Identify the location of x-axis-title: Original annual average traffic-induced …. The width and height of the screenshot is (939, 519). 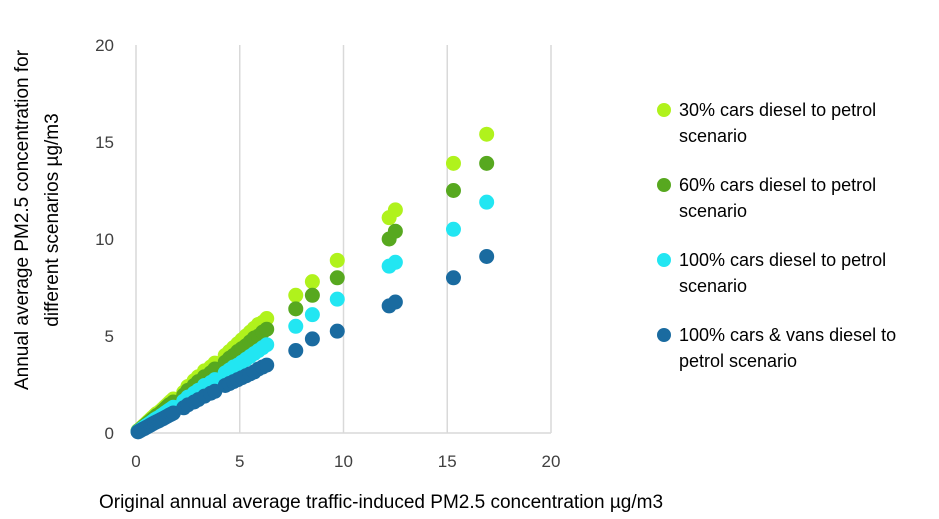
(381, 502).